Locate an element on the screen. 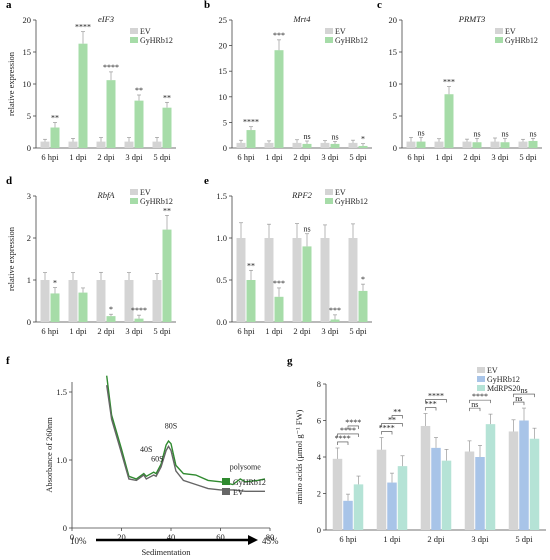 This screenshot has height=560, width=550. y-tick-label: 1.5 is located at coordinates (221, 196).